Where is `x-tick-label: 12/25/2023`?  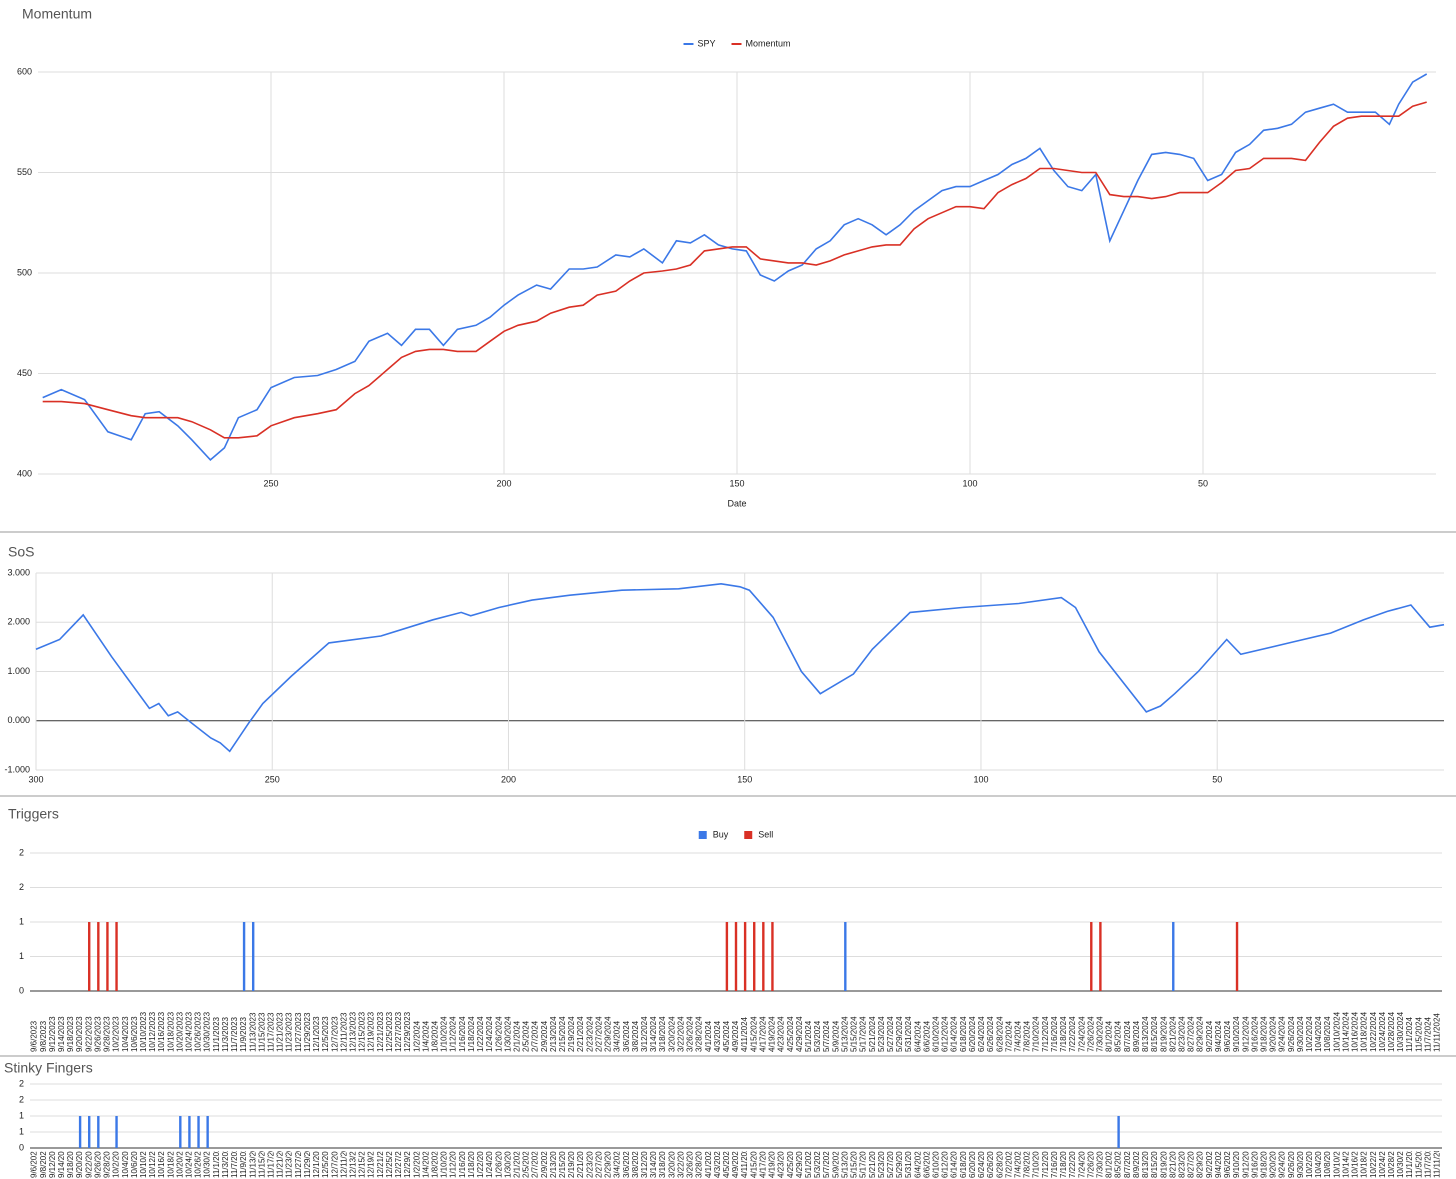
x-tick-label: 12/25/2023 is located at coordinates (389, 1031).